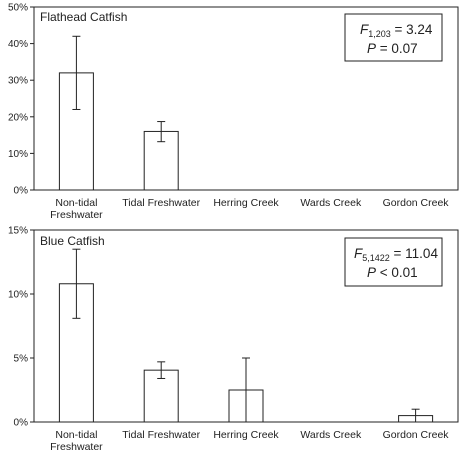 The height and width of the screenshot is (450, 474). What do you see at coordinates (397, 48) in the screenshot?
I see `p-value: = 0.07` at bounding box center [397, 48].